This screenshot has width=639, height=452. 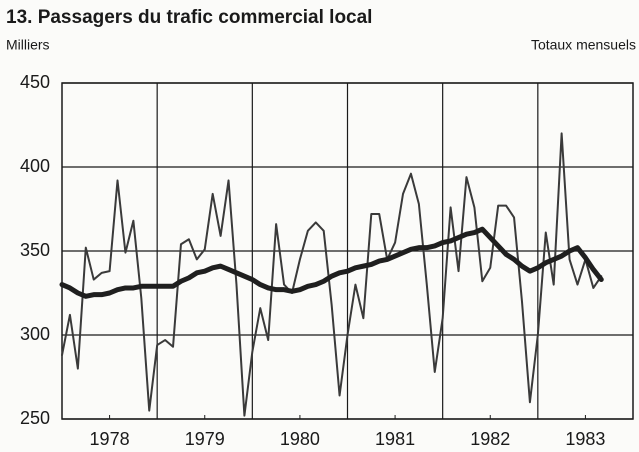 What do you see at coordinates (35, 166) in the screenshot?
I see `y-tick-label: 400` at bounding box center [35, 166].